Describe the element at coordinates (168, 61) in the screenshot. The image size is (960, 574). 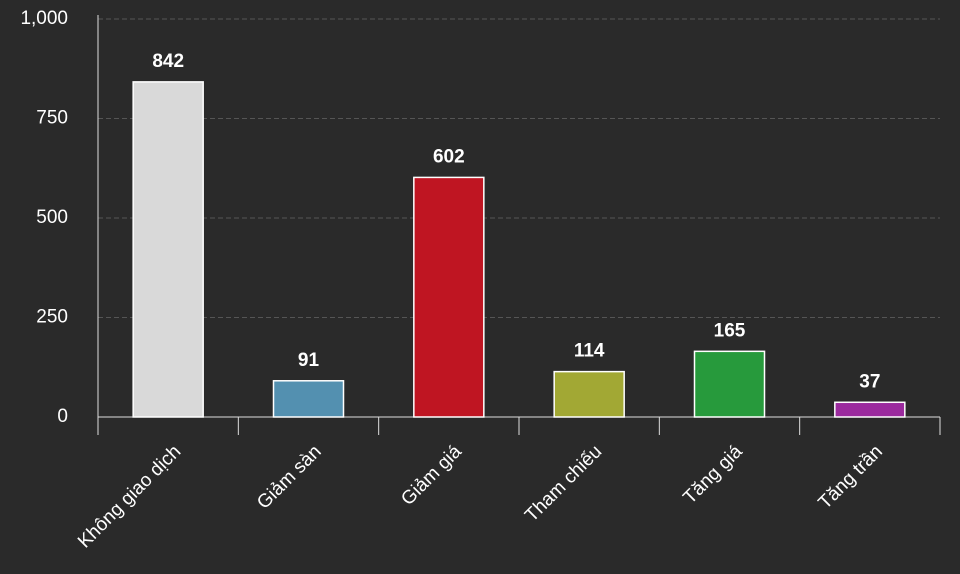
I see `value-label: 842` at that location.